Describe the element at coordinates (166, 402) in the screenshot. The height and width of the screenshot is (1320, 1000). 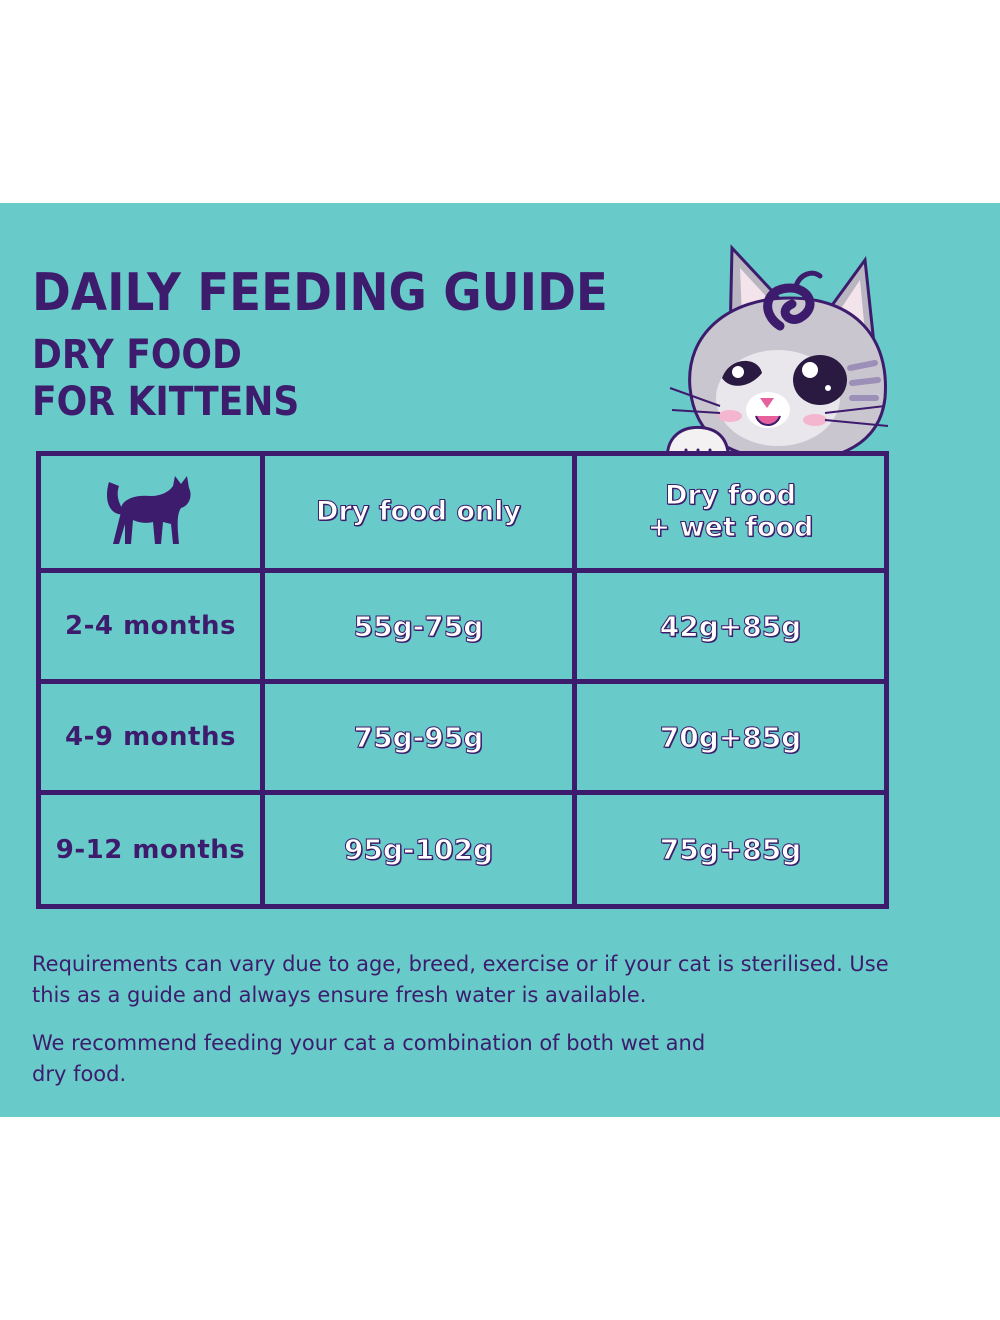
I see `guide-subtitle-line2: FOR KITTENS` at that location.